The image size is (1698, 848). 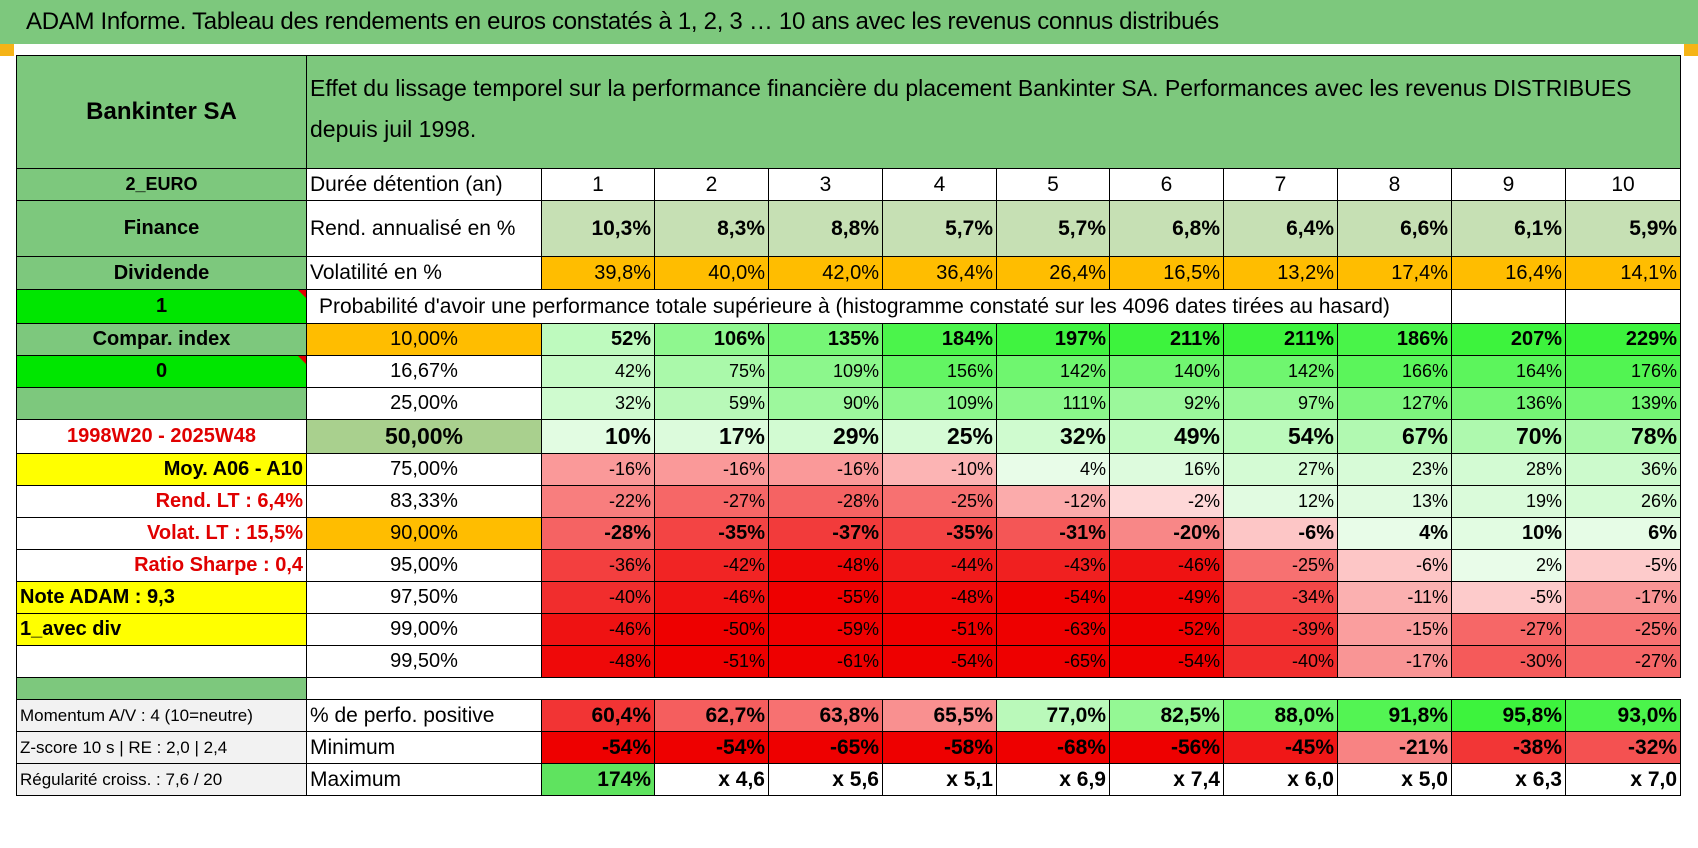 I want to click on prob-value: -12%, so click(x=1053, y=501).